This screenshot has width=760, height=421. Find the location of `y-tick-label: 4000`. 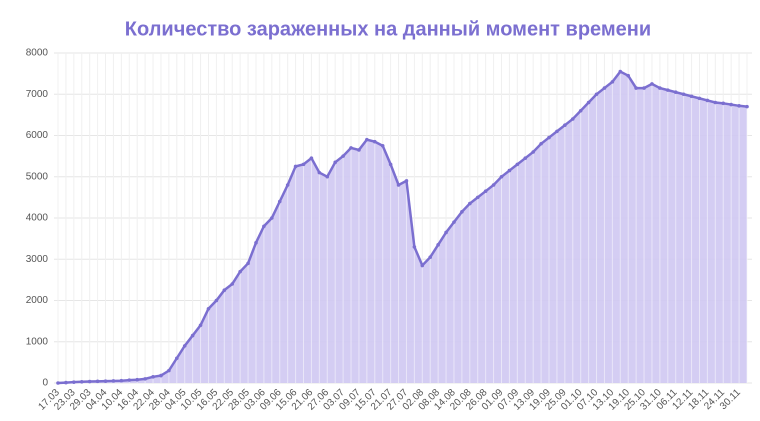

y-tick-label: 4000 is located at coordinates (37, 218).